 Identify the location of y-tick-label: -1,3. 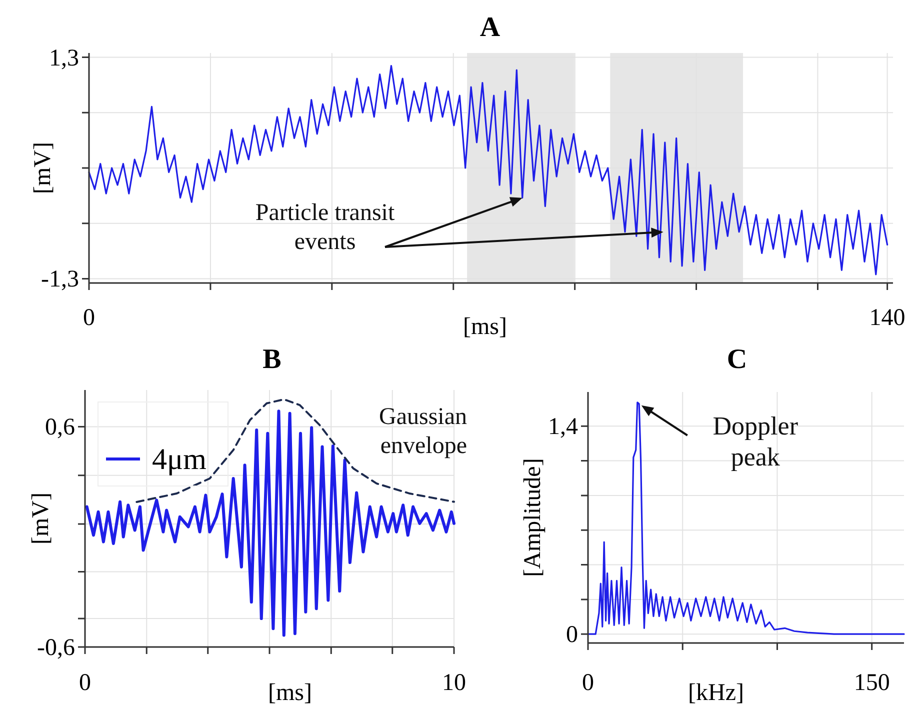
(60, 279).